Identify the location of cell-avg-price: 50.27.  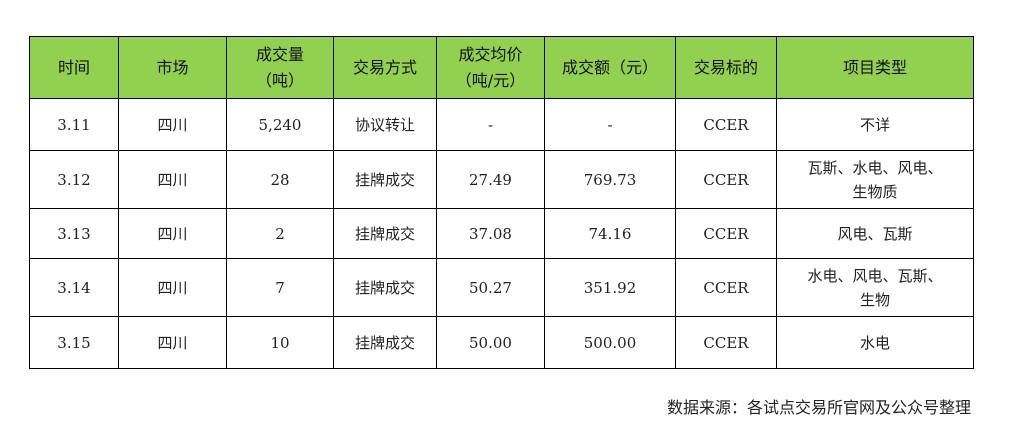
(490, 287).